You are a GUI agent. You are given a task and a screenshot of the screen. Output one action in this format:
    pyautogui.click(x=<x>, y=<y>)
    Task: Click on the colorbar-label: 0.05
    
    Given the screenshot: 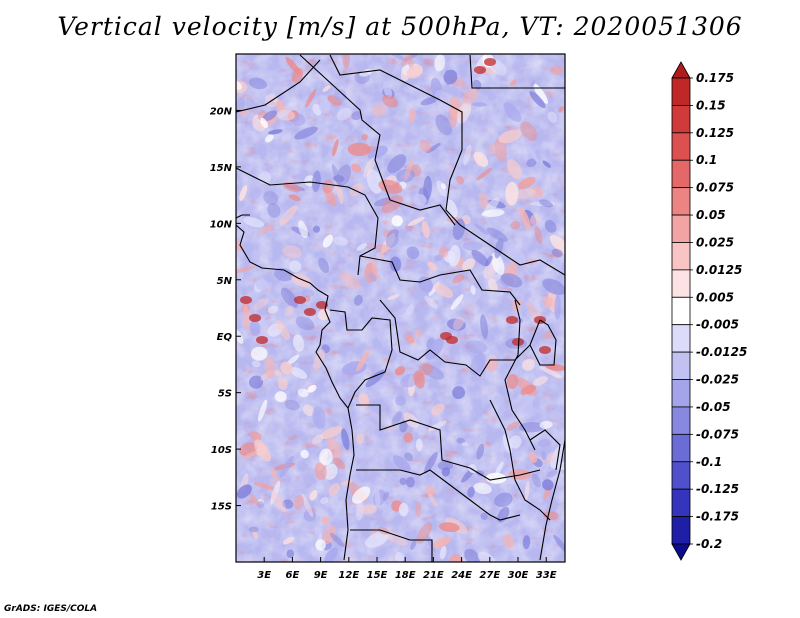 What is the action you would take?
    pyautogui.click(x=711, y=215)
    